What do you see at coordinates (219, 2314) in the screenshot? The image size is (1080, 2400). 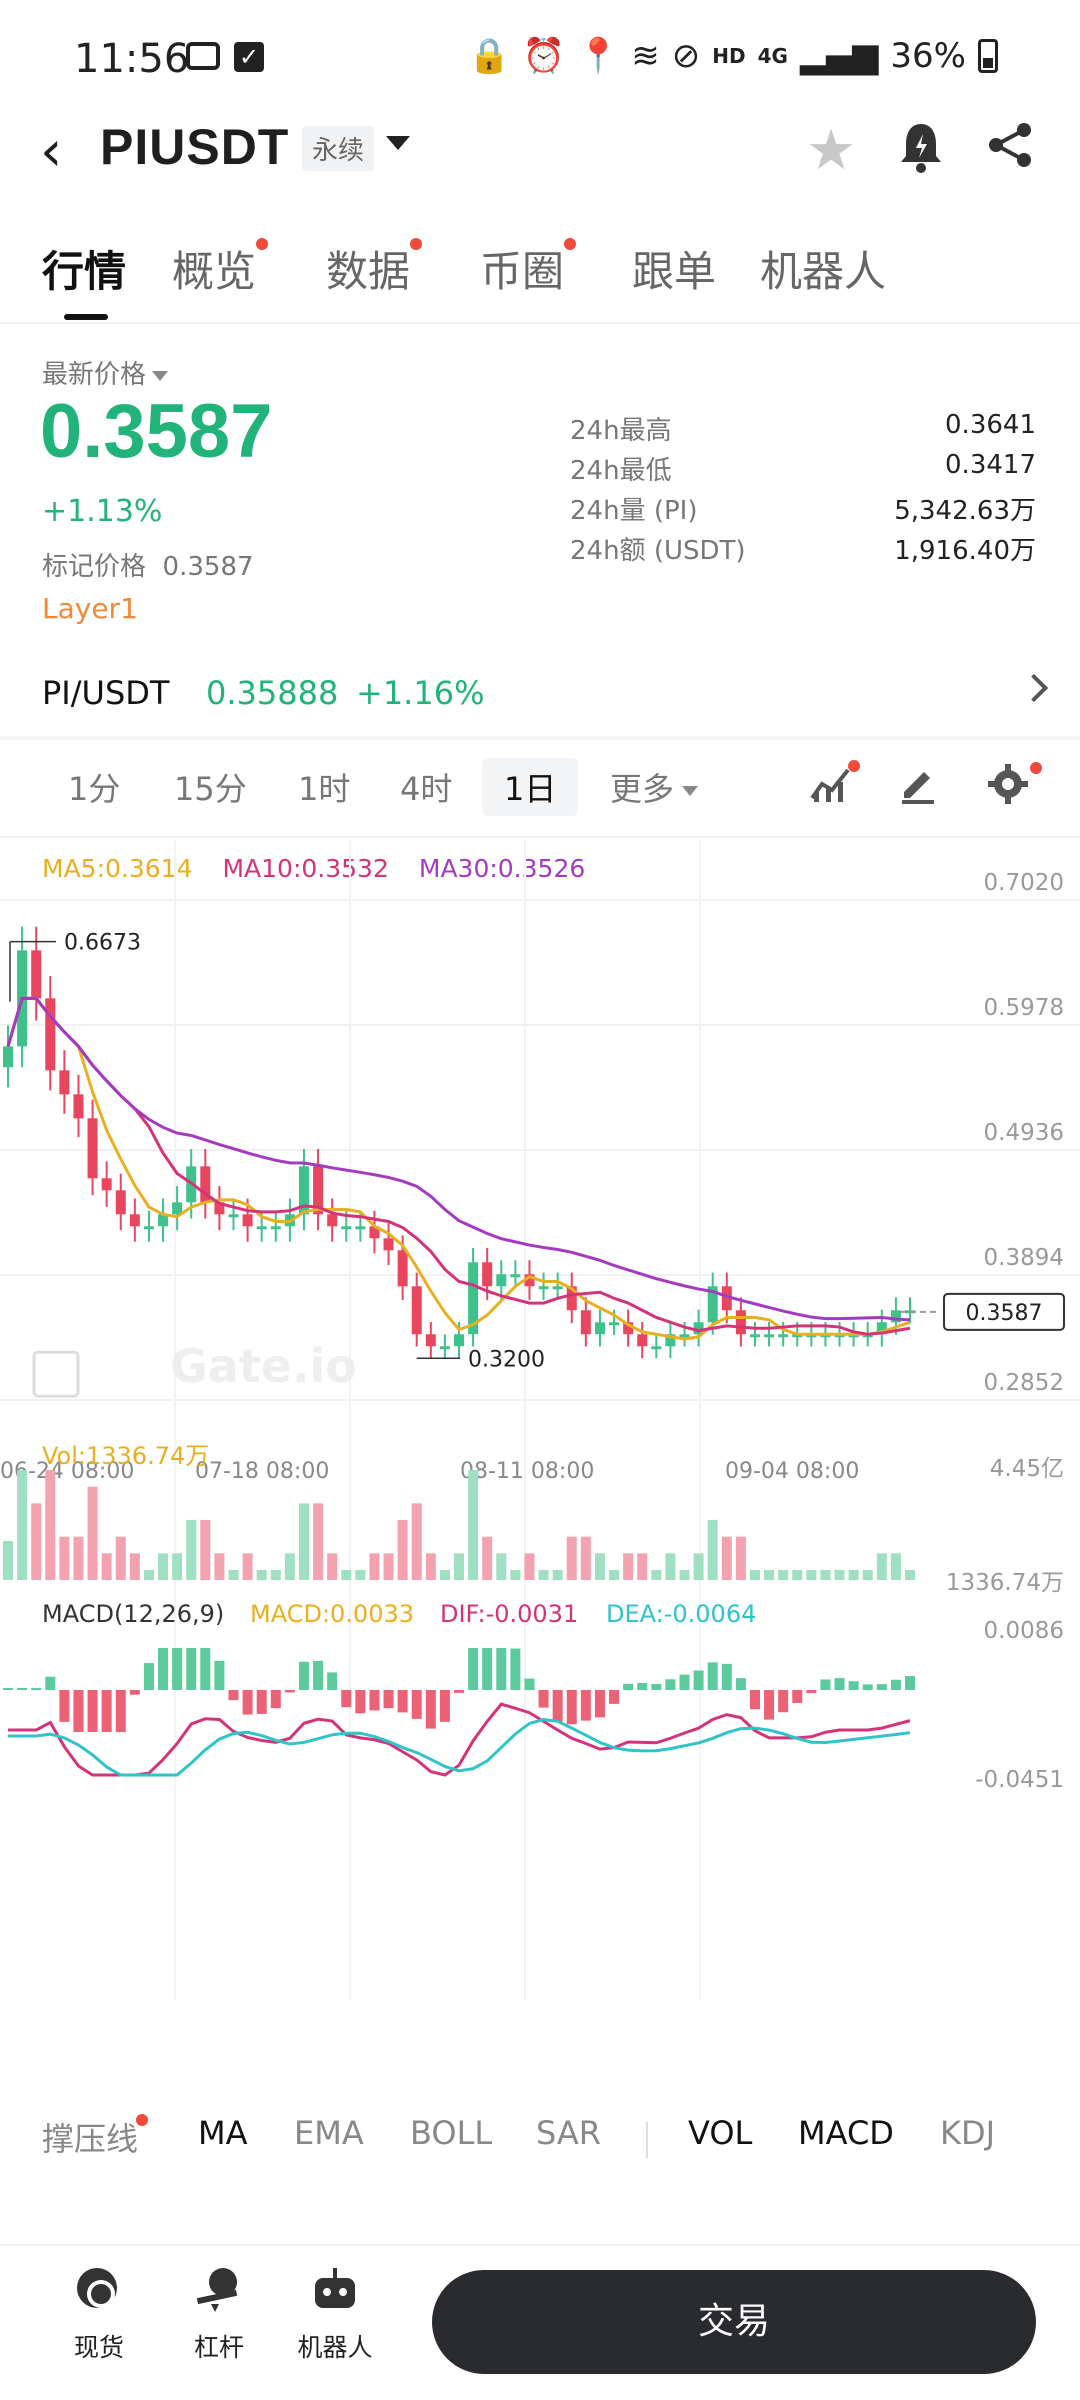 I see `nav-leverage: 杠杆` at bounding box center [219, 2314].